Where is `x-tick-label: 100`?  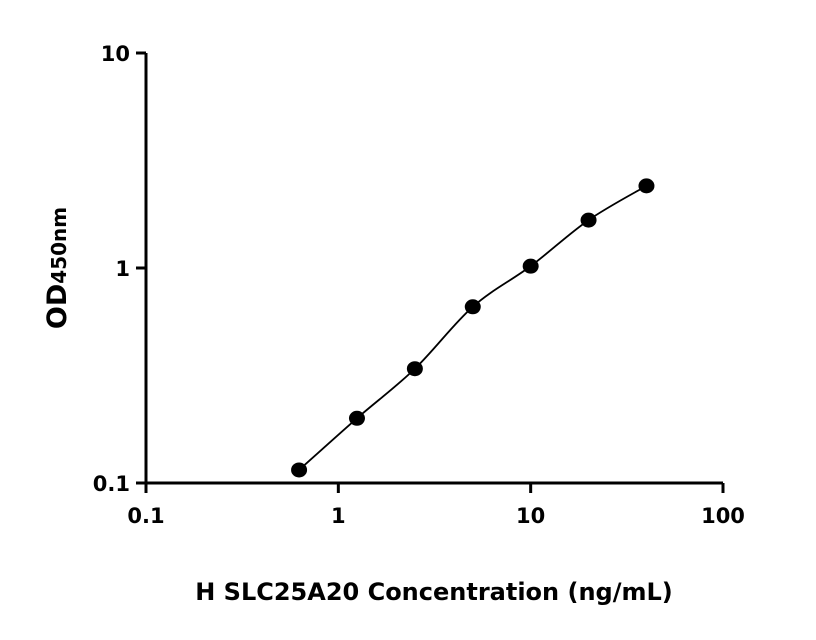
x-tick-label: 100 is located at coordinates (723, 516).